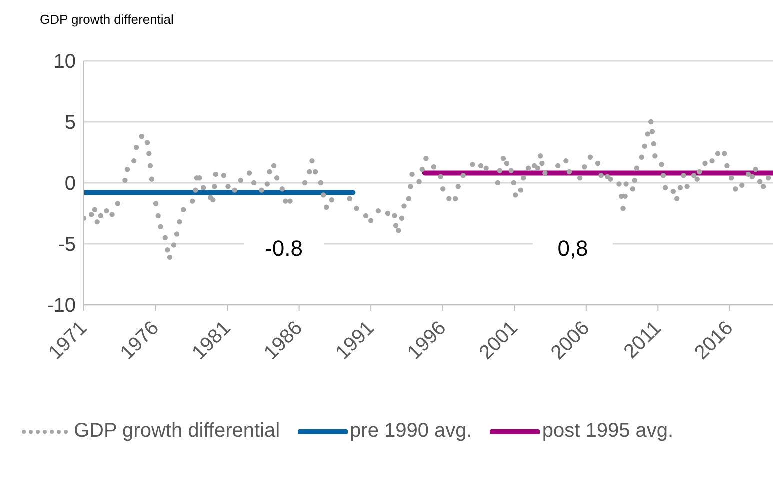 The image size is (773, 500). I want to click on legend-label: pre 1990 avg., so click(411, 431).